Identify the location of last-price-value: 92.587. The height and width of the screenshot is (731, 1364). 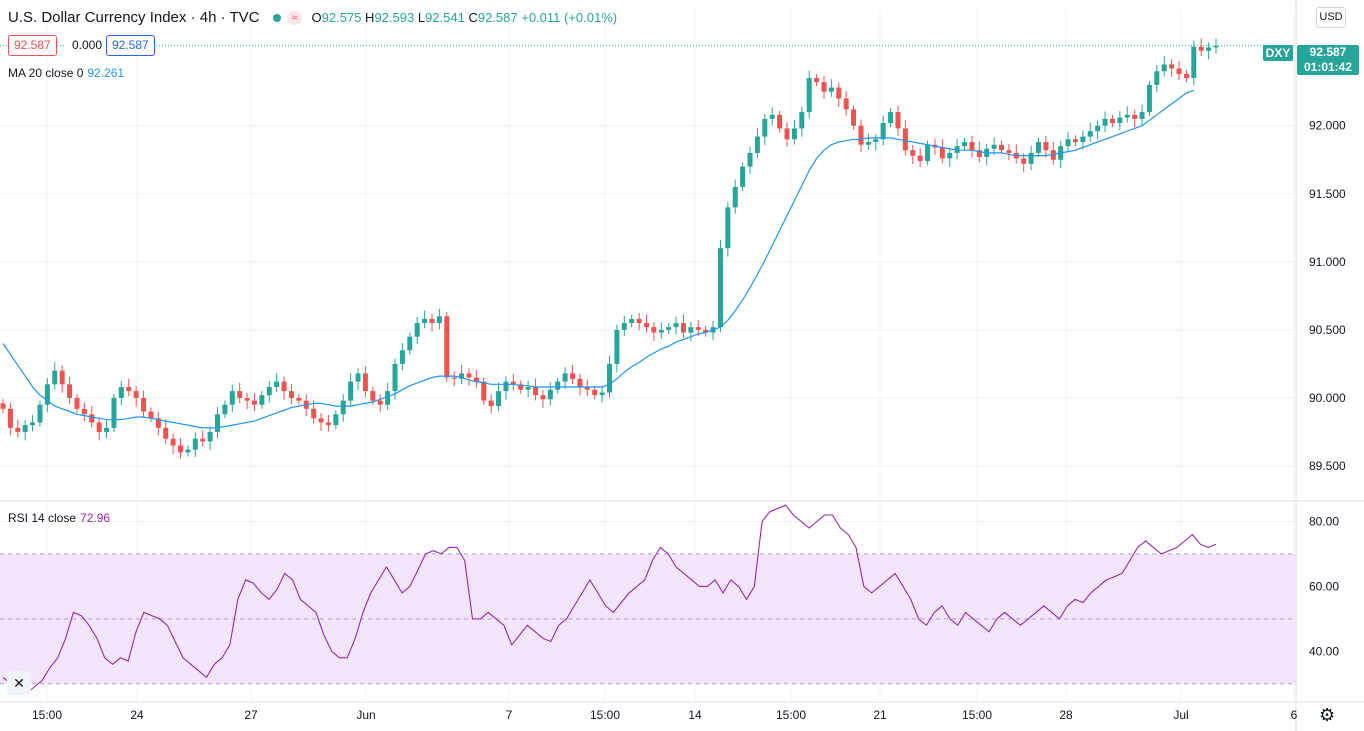
(1328, 52).